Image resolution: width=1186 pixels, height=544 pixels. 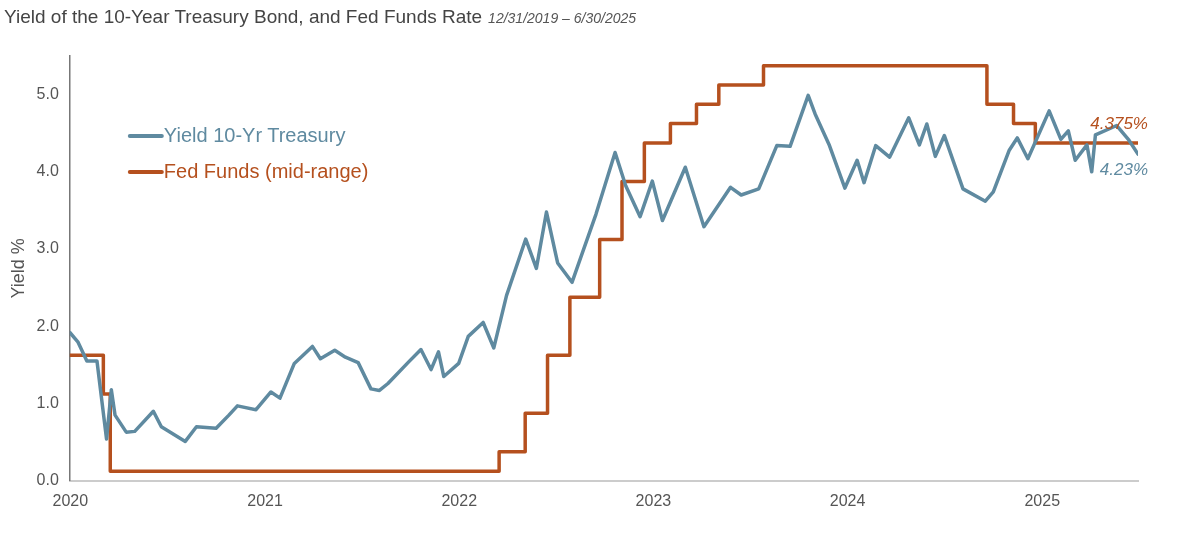 I want to click on x-tick-label: 2021, so click(x=265, y=500).